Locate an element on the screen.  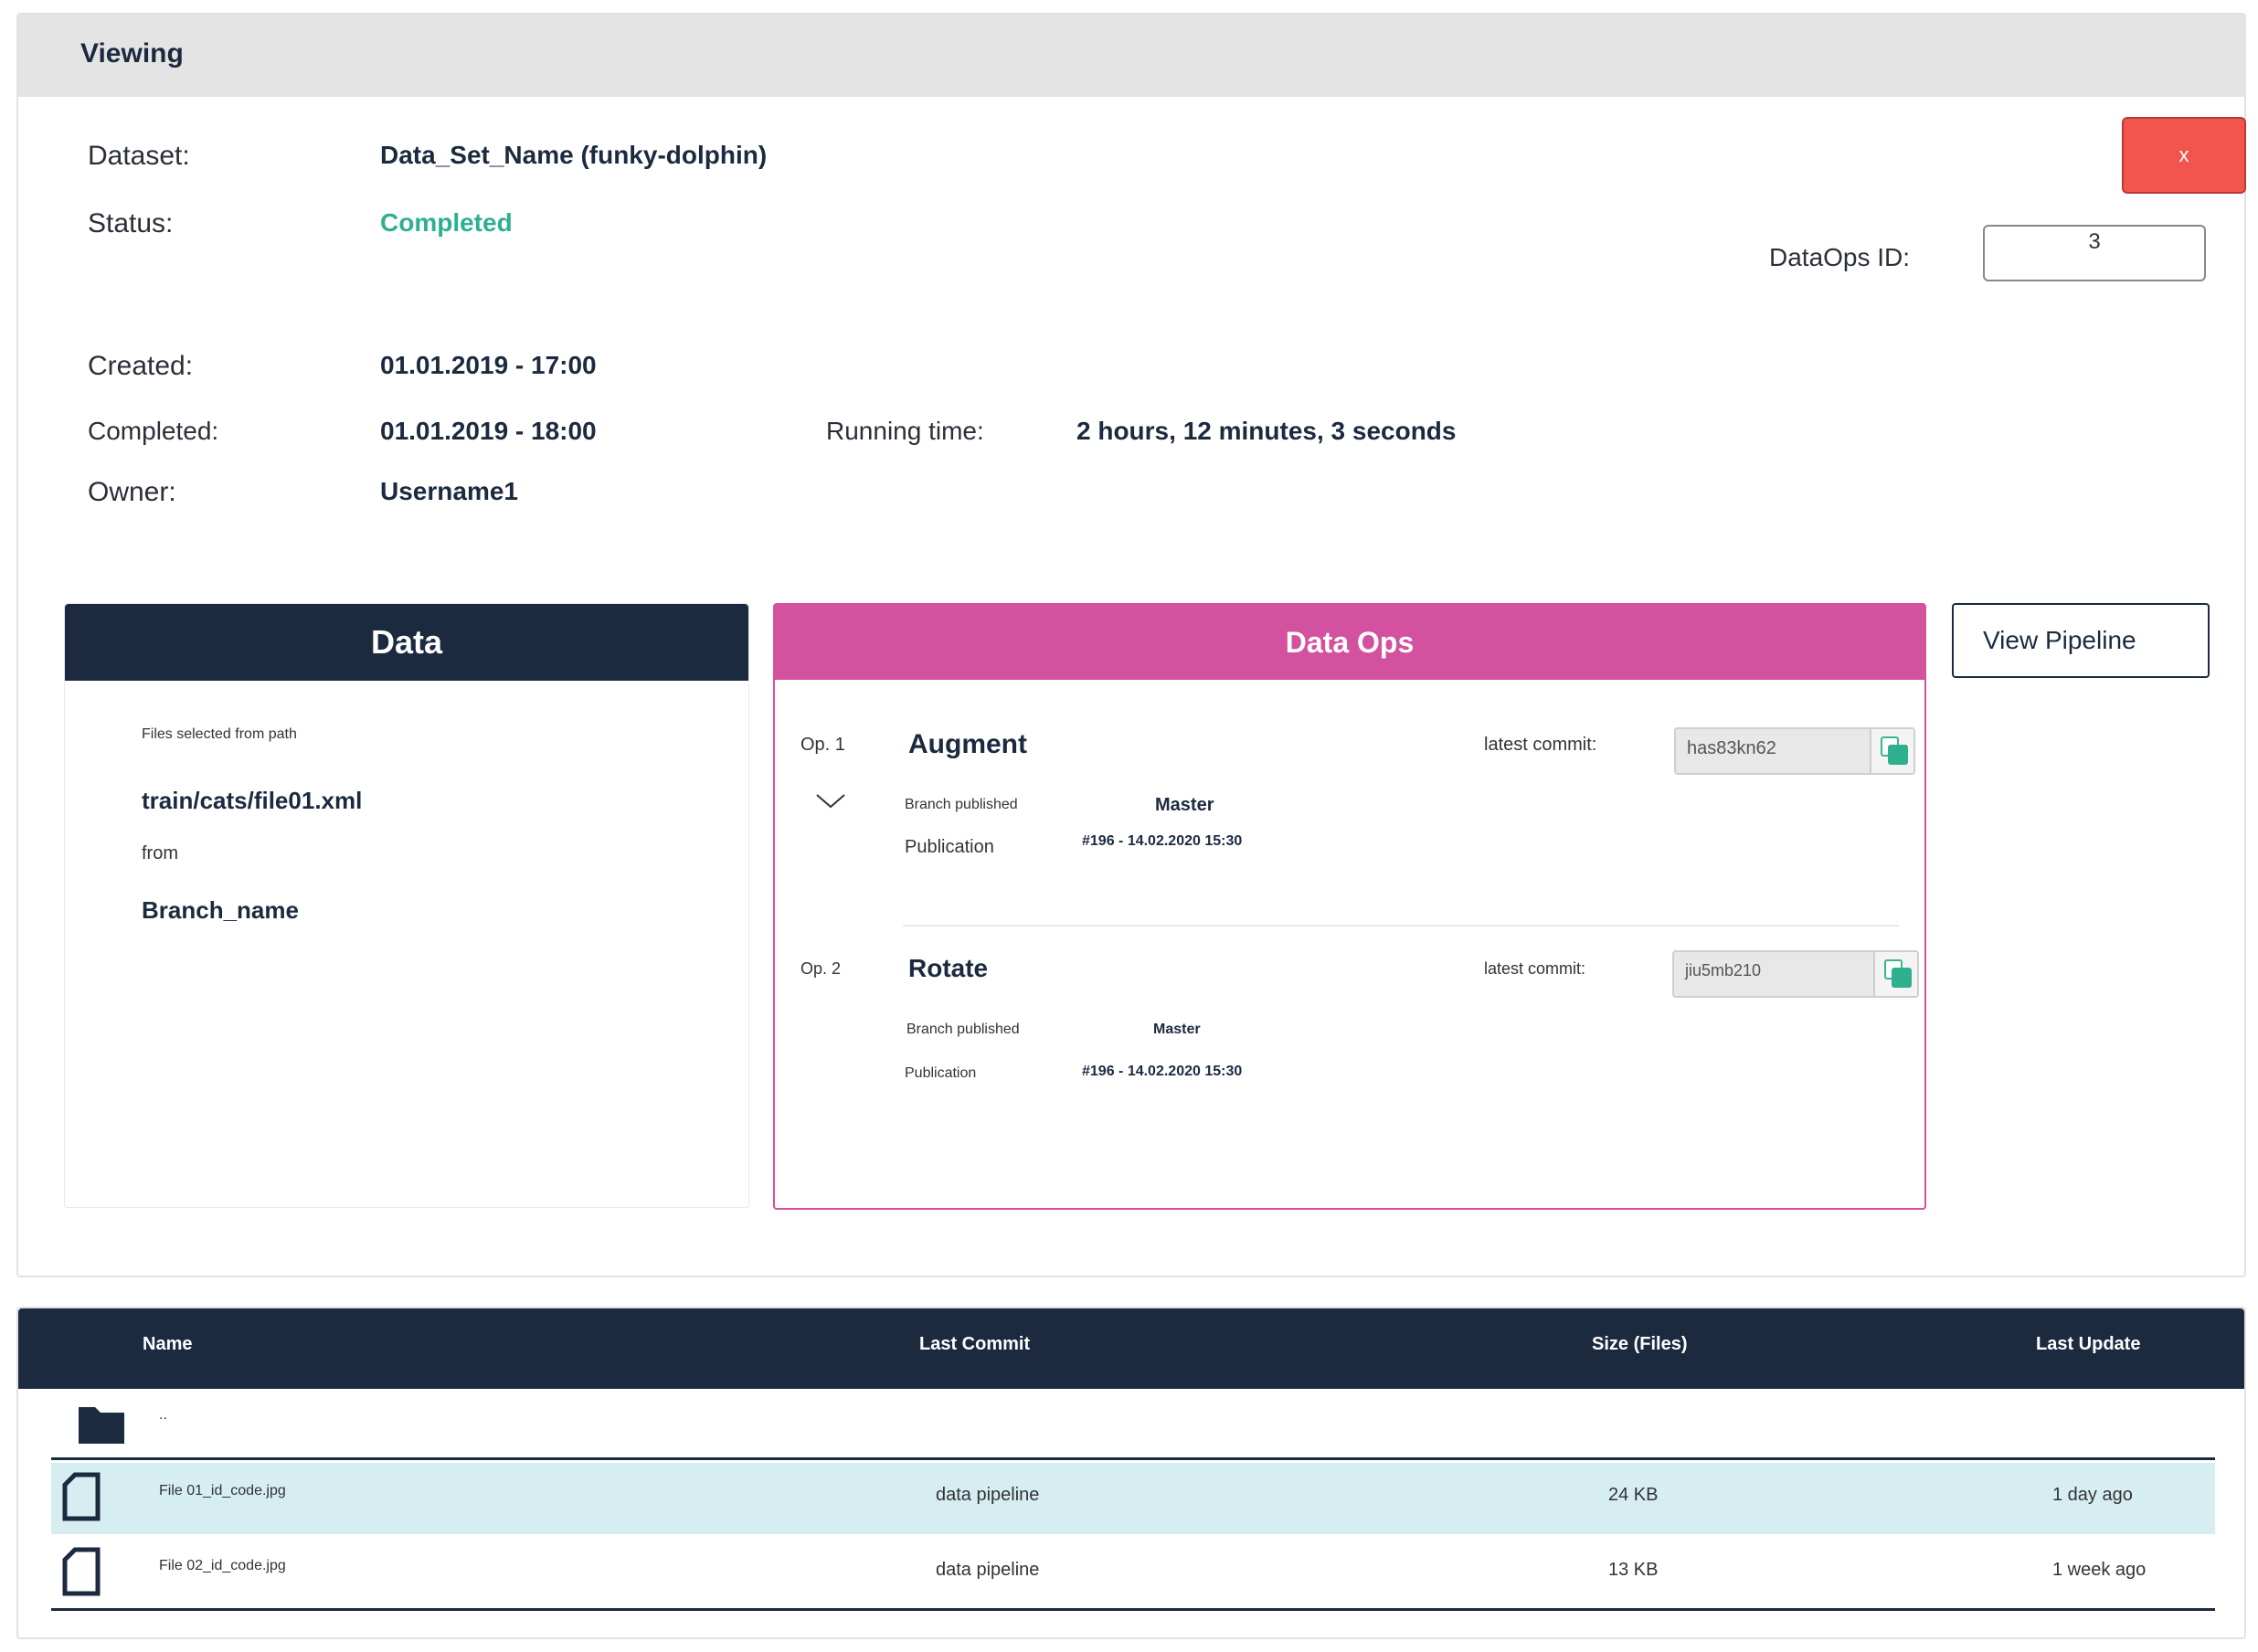
dataset-value: Data_Set_Name (funky-dolphin) is located at coordinates (574, 155).